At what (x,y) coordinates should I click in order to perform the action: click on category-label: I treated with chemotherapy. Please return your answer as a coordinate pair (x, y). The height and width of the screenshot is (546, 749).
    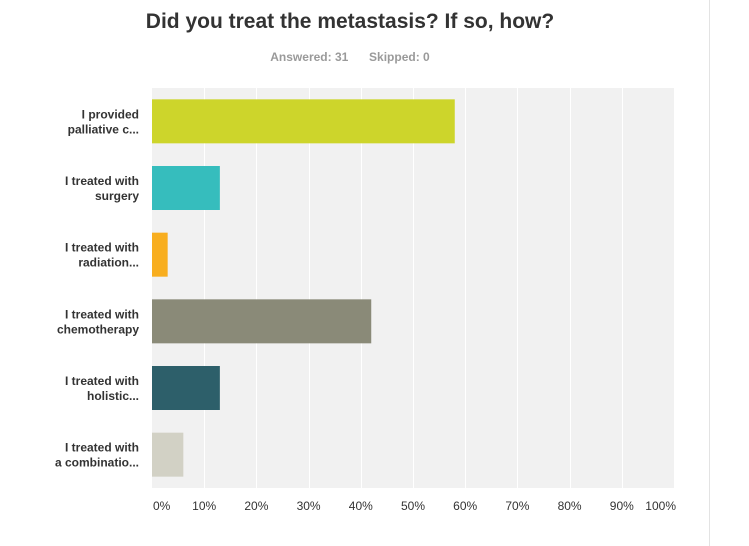
    Looking at the image, I should click on (98, 321).